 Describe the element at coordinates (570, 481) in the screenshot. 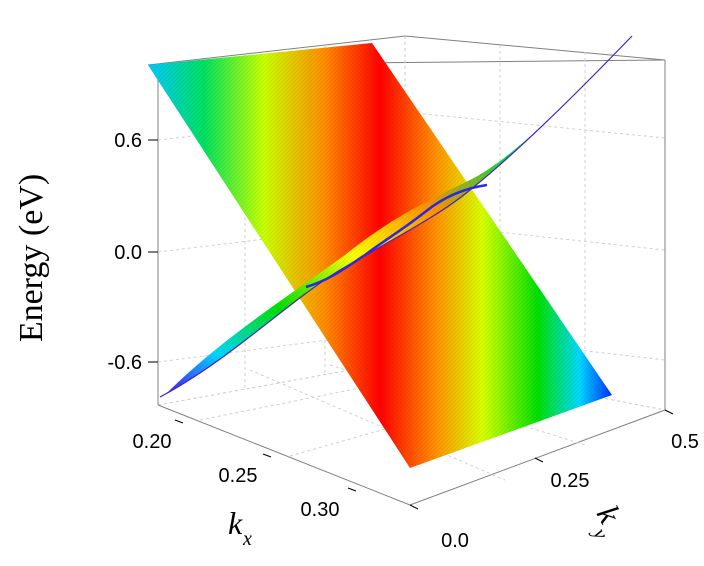

I see `y-axis-tick-label: 0.25` at that location.